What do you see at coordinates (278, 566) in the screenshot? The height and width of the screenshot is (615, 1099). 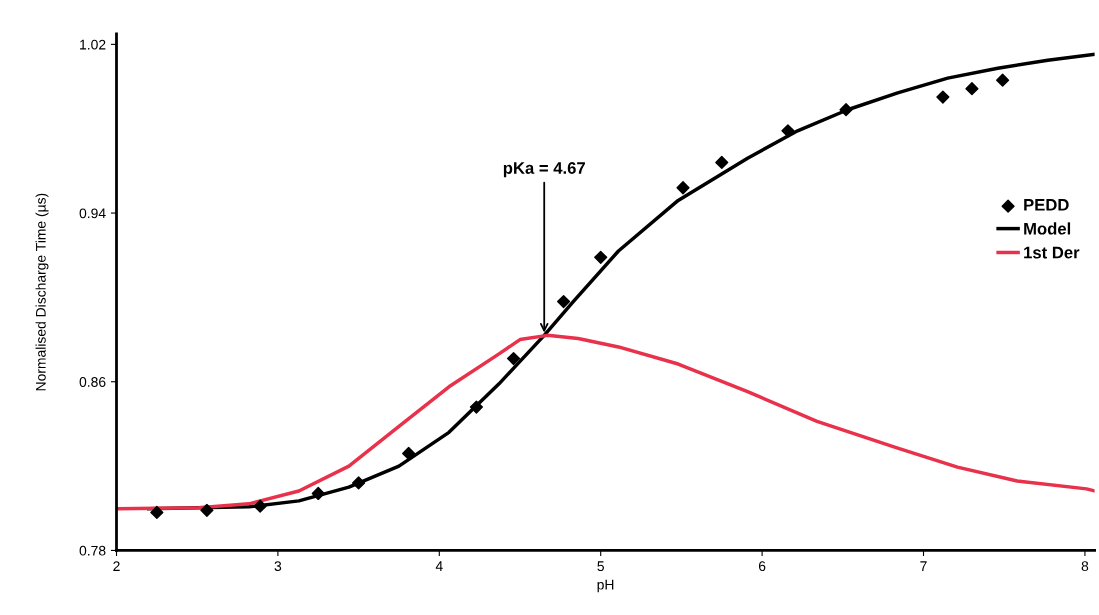 I see `x-tick-label: 3` at bounding box center [278, 566].